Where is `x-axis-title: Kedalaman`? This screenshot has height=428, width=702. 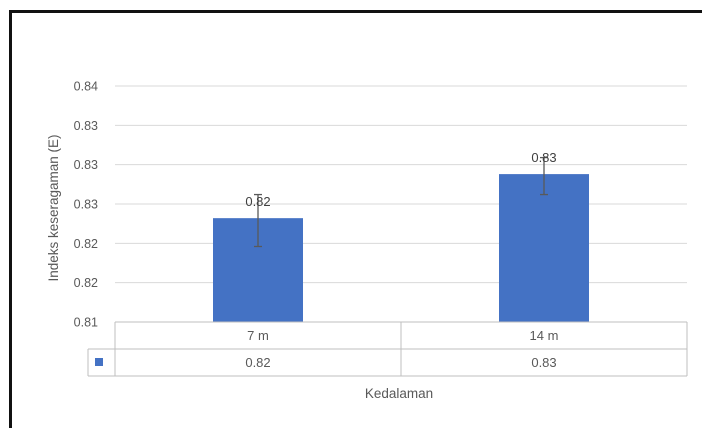
x-axis-title: Kedalaman is located at coordinates (399, 393).